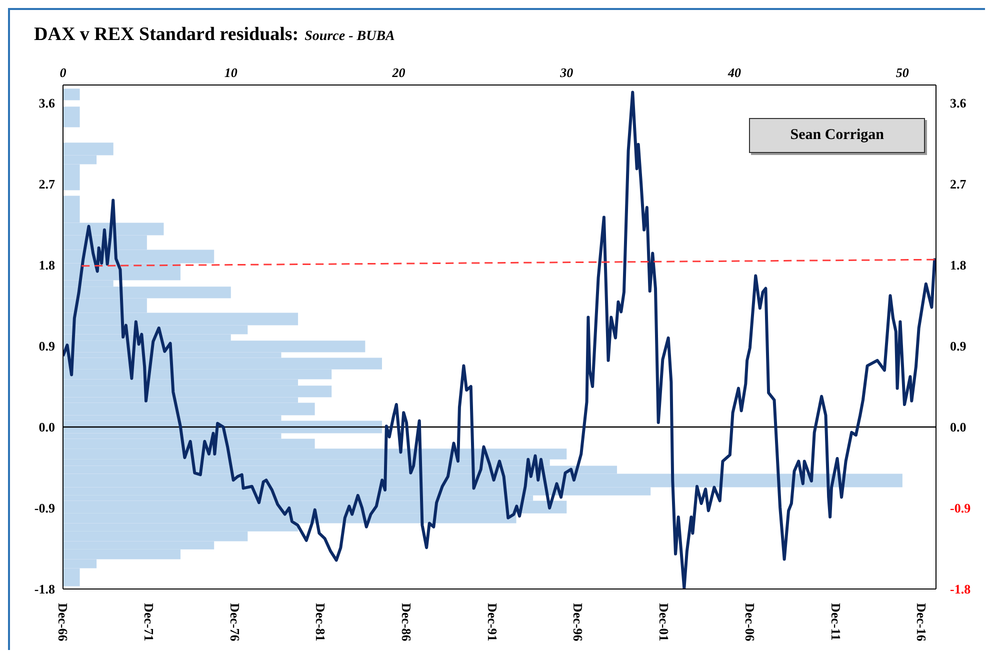 The image size is (995, 656). What do you see at coordinates (148, 622) in the screenshot?
I see `x-tick-label: Dec-71` at bounding box center [148, 622].